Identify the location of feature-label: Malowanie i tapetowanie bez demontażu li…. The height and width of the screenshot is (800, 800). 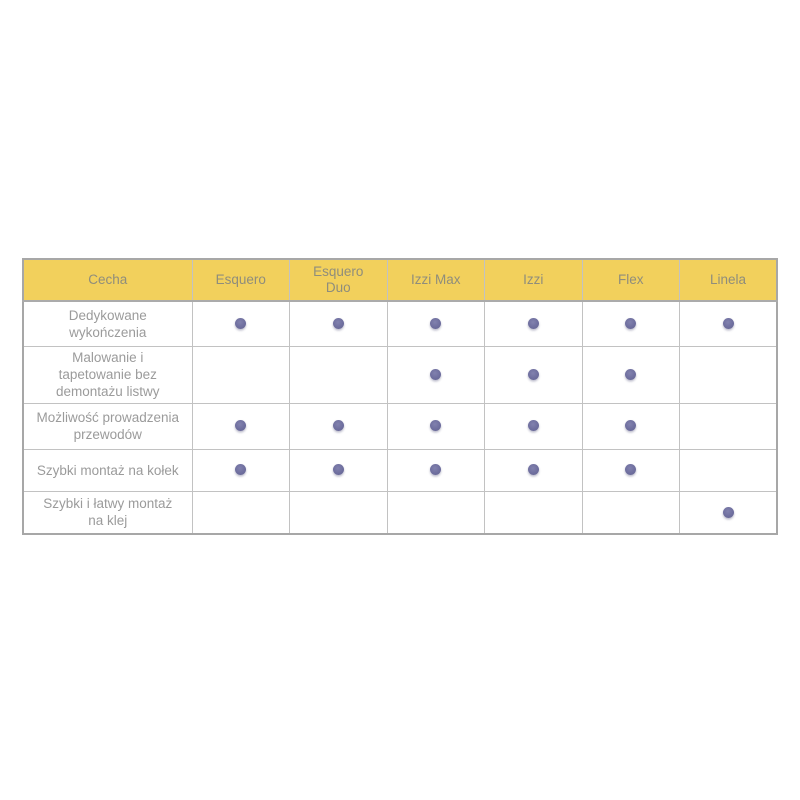
(107, 374).